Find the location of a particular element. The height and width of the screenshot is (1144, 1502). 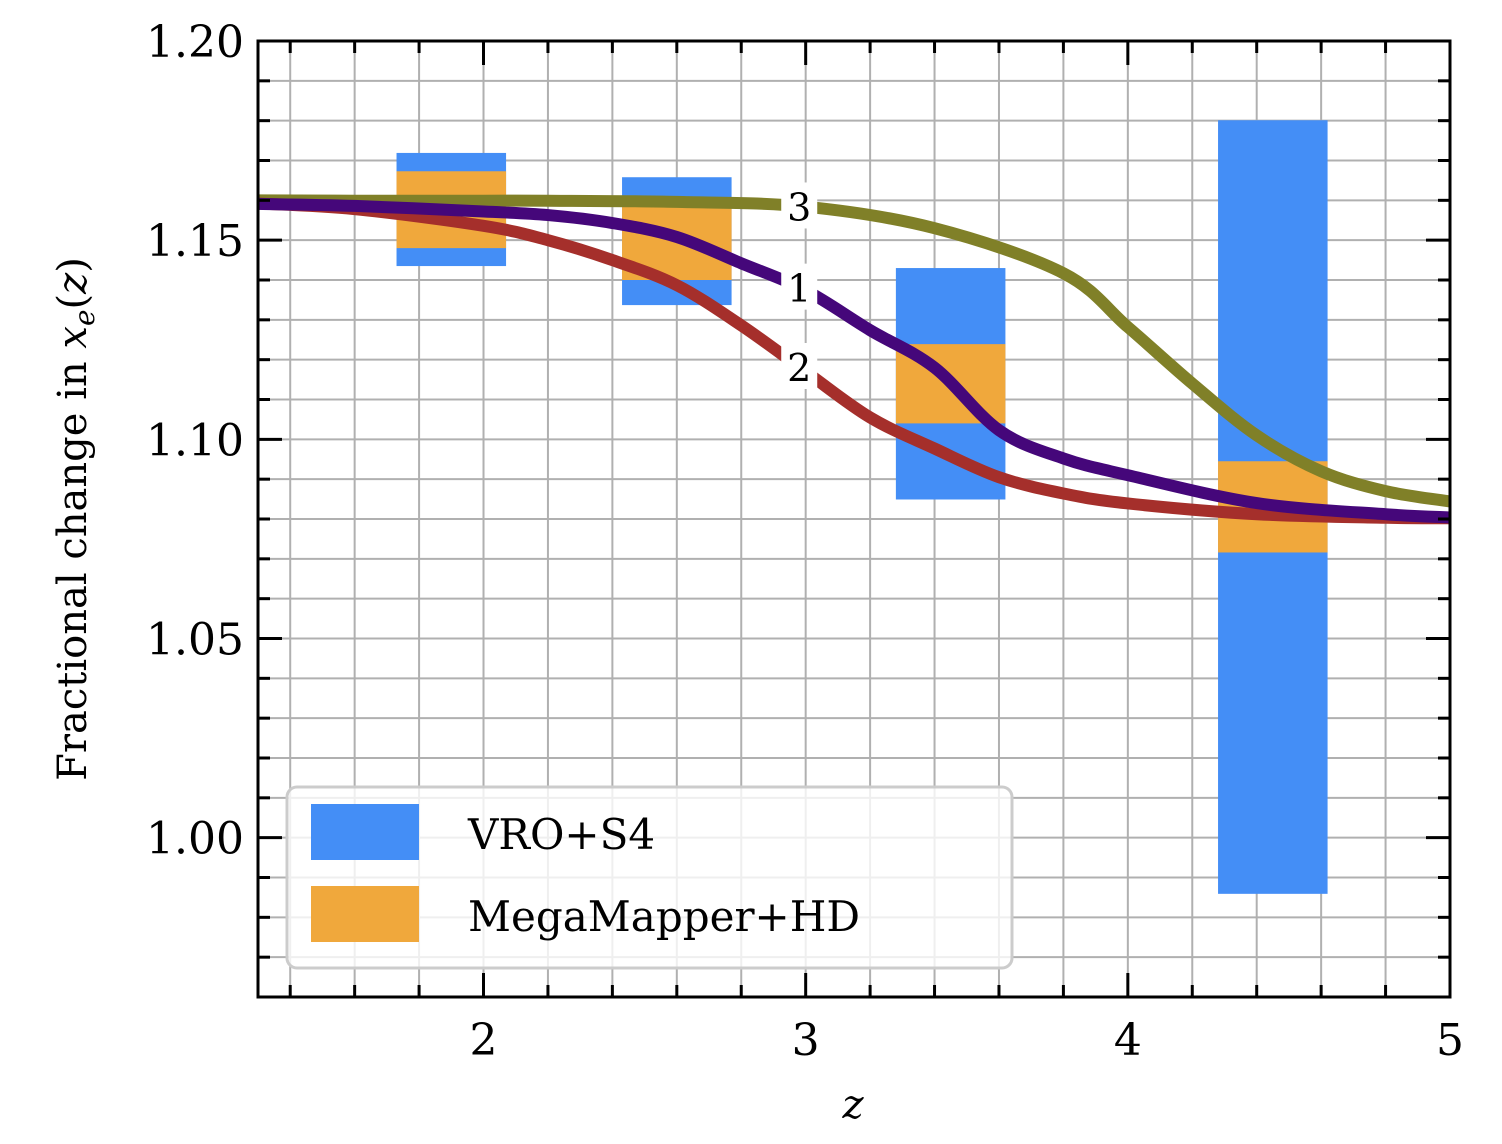

x-tick-label: 5 is located at coordinates (1450, 1040).